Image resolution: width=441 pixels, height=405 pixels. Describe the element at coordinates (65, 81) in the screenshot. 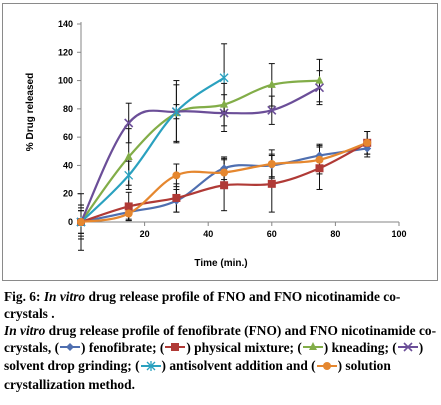

I see `y-tick-label: 100` at that location.